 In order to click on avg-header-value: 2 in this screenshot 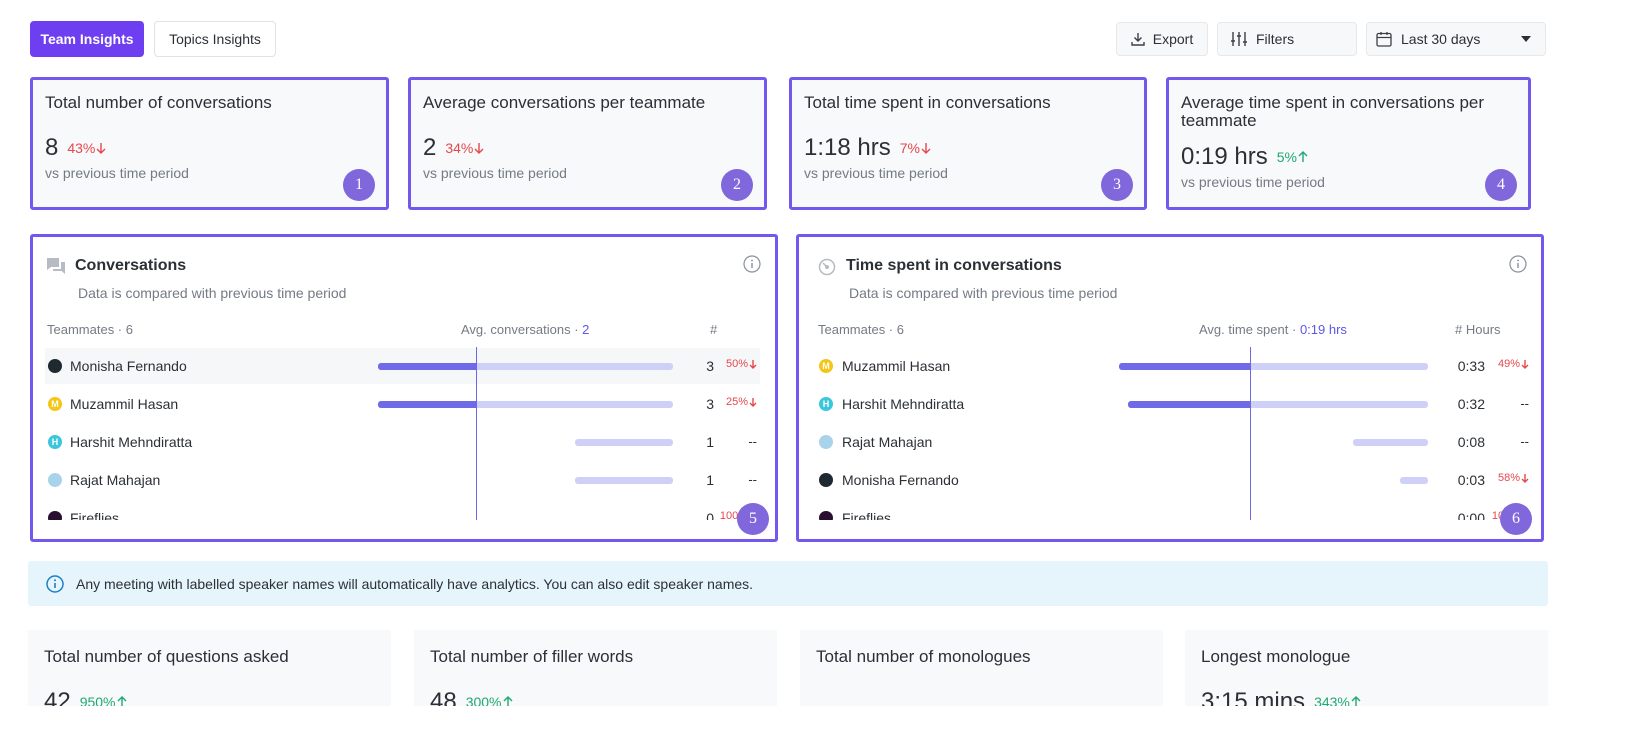, I will do `click(586, 329)`.